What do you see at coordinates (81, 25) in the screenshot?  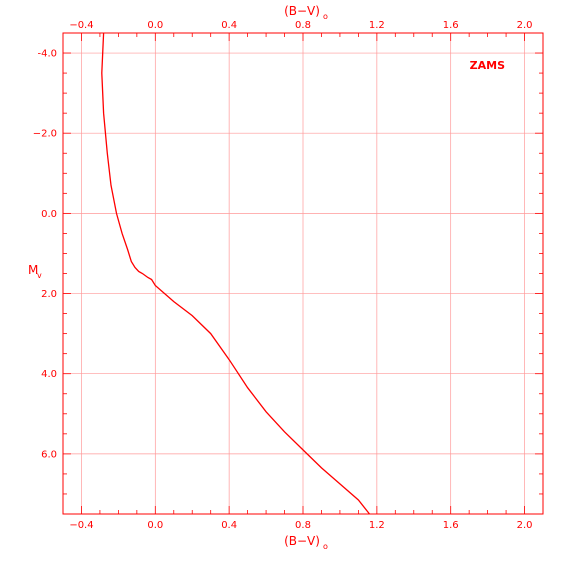 I see `x-tick-label-top: −0.4` at bounding box center [81, 25].